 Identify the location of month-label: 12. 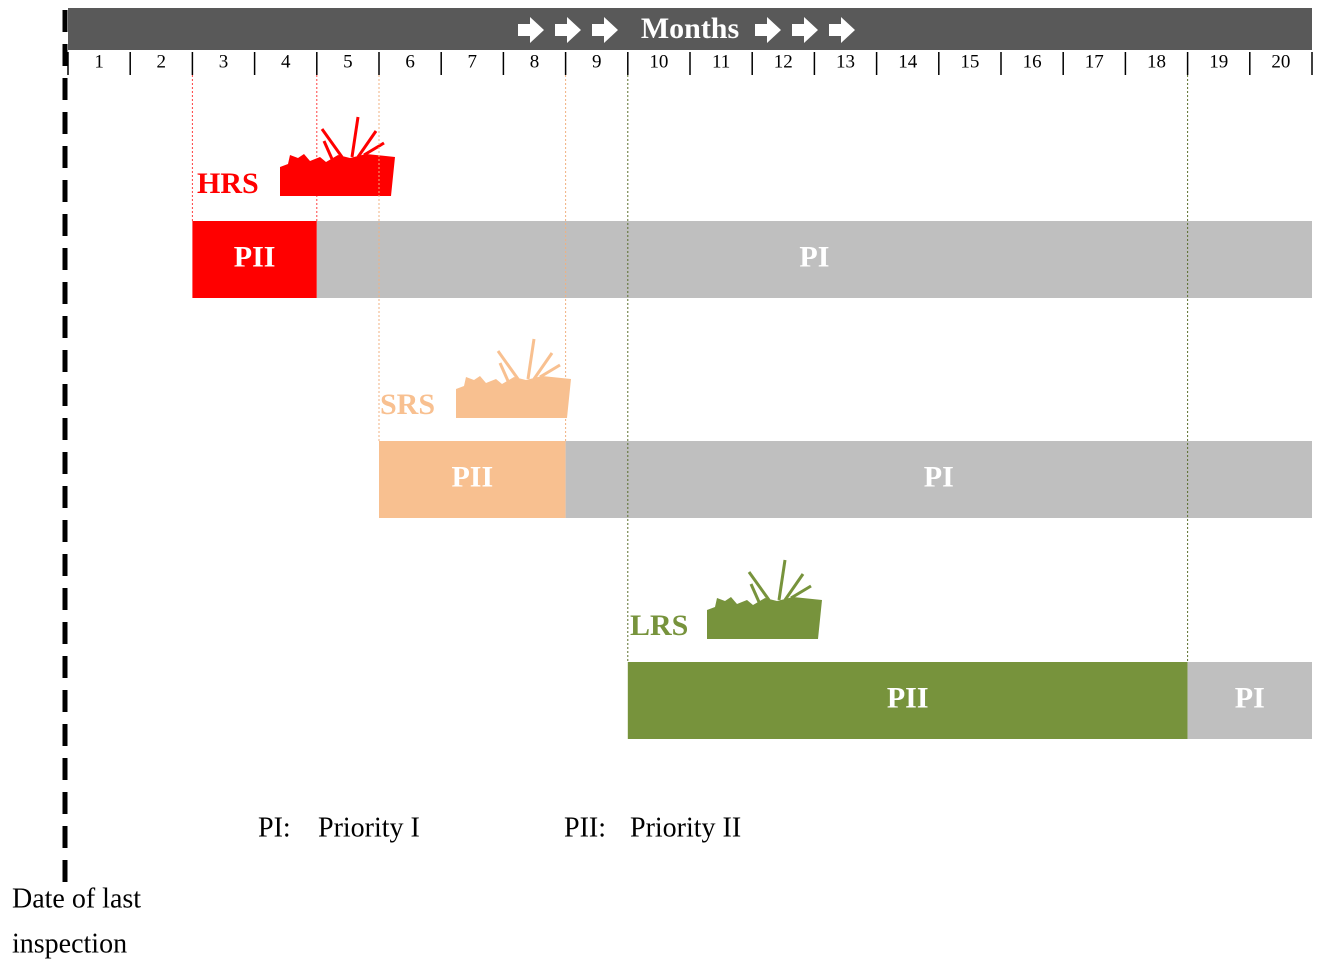
(783, 61).